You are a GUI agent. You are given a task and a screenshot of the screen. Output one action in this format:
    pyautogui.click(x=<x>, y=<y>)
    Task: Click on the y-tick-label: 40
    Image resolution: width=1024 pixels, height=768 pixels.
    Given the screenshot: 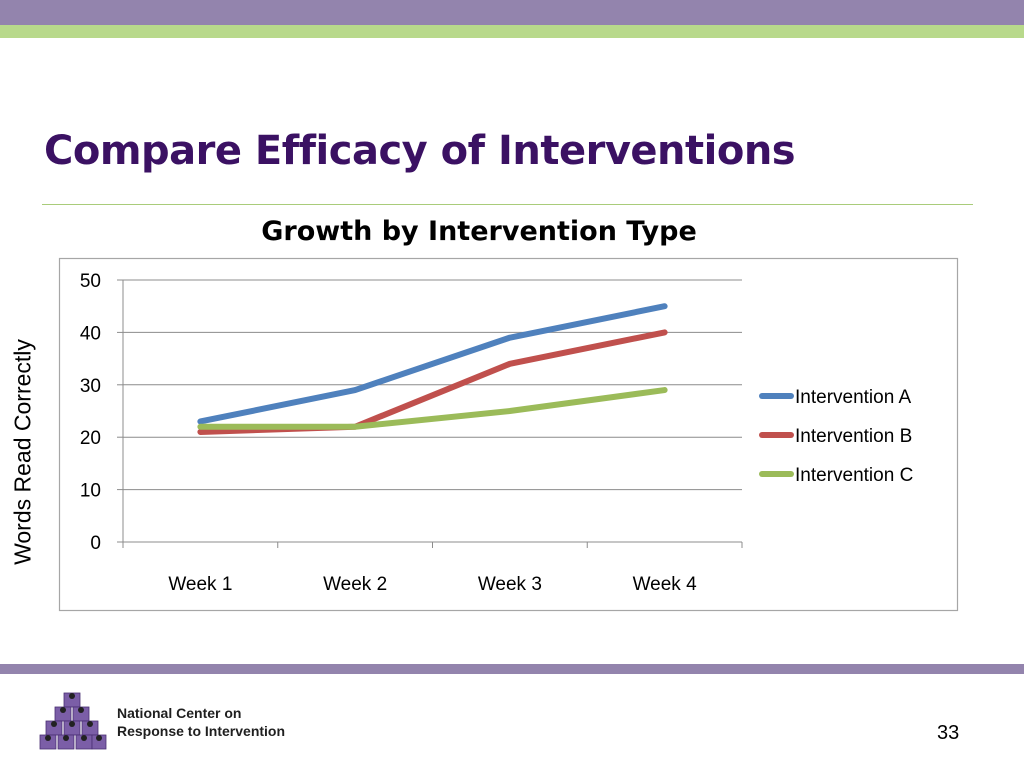 What is the action you would take?
    pyautogui.click(x=90, y=333)
    